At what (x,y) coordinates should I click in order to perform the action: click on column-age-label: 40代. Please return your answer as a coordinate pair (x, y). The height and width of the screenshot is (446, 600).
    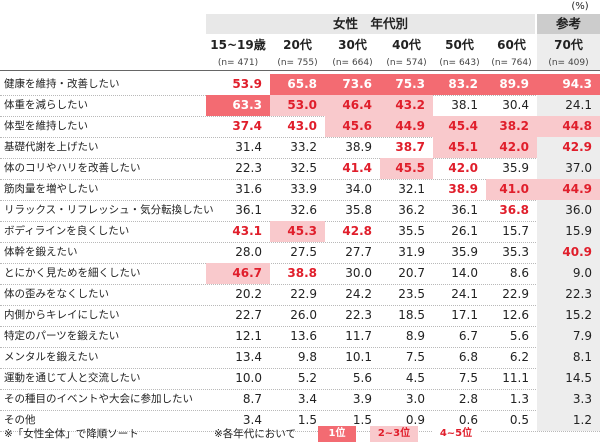
    Looking at the image, I should click on (406, 45).